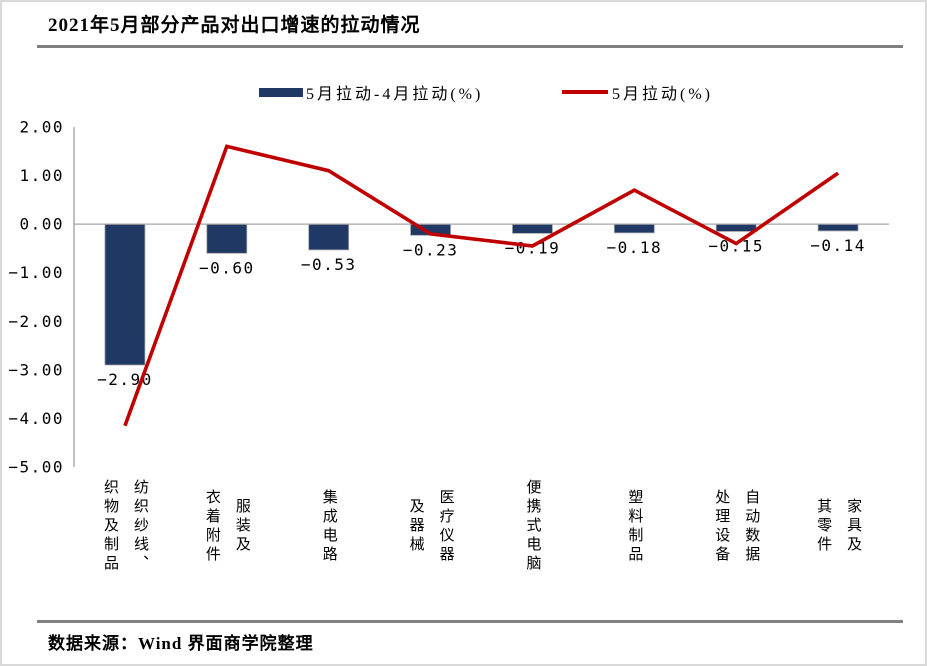 Image resolution: width=927 pixels, height=666 pixels. What do you see at coordinates (431, 249) in the screenshot?
I see `bar-value-label: −0.23` at bounding box center [431, 249].